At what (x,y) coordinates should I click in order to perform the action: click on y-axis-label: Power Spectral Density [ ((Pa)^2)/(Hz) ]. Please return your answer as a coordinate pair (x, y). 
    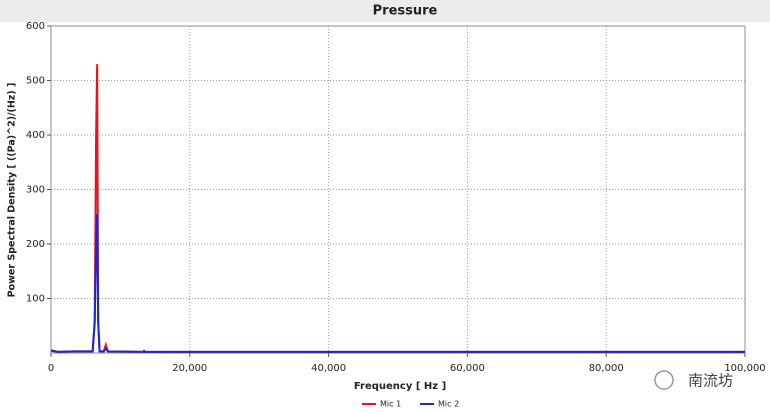
    Looking at the image, I should click on (12, 190).